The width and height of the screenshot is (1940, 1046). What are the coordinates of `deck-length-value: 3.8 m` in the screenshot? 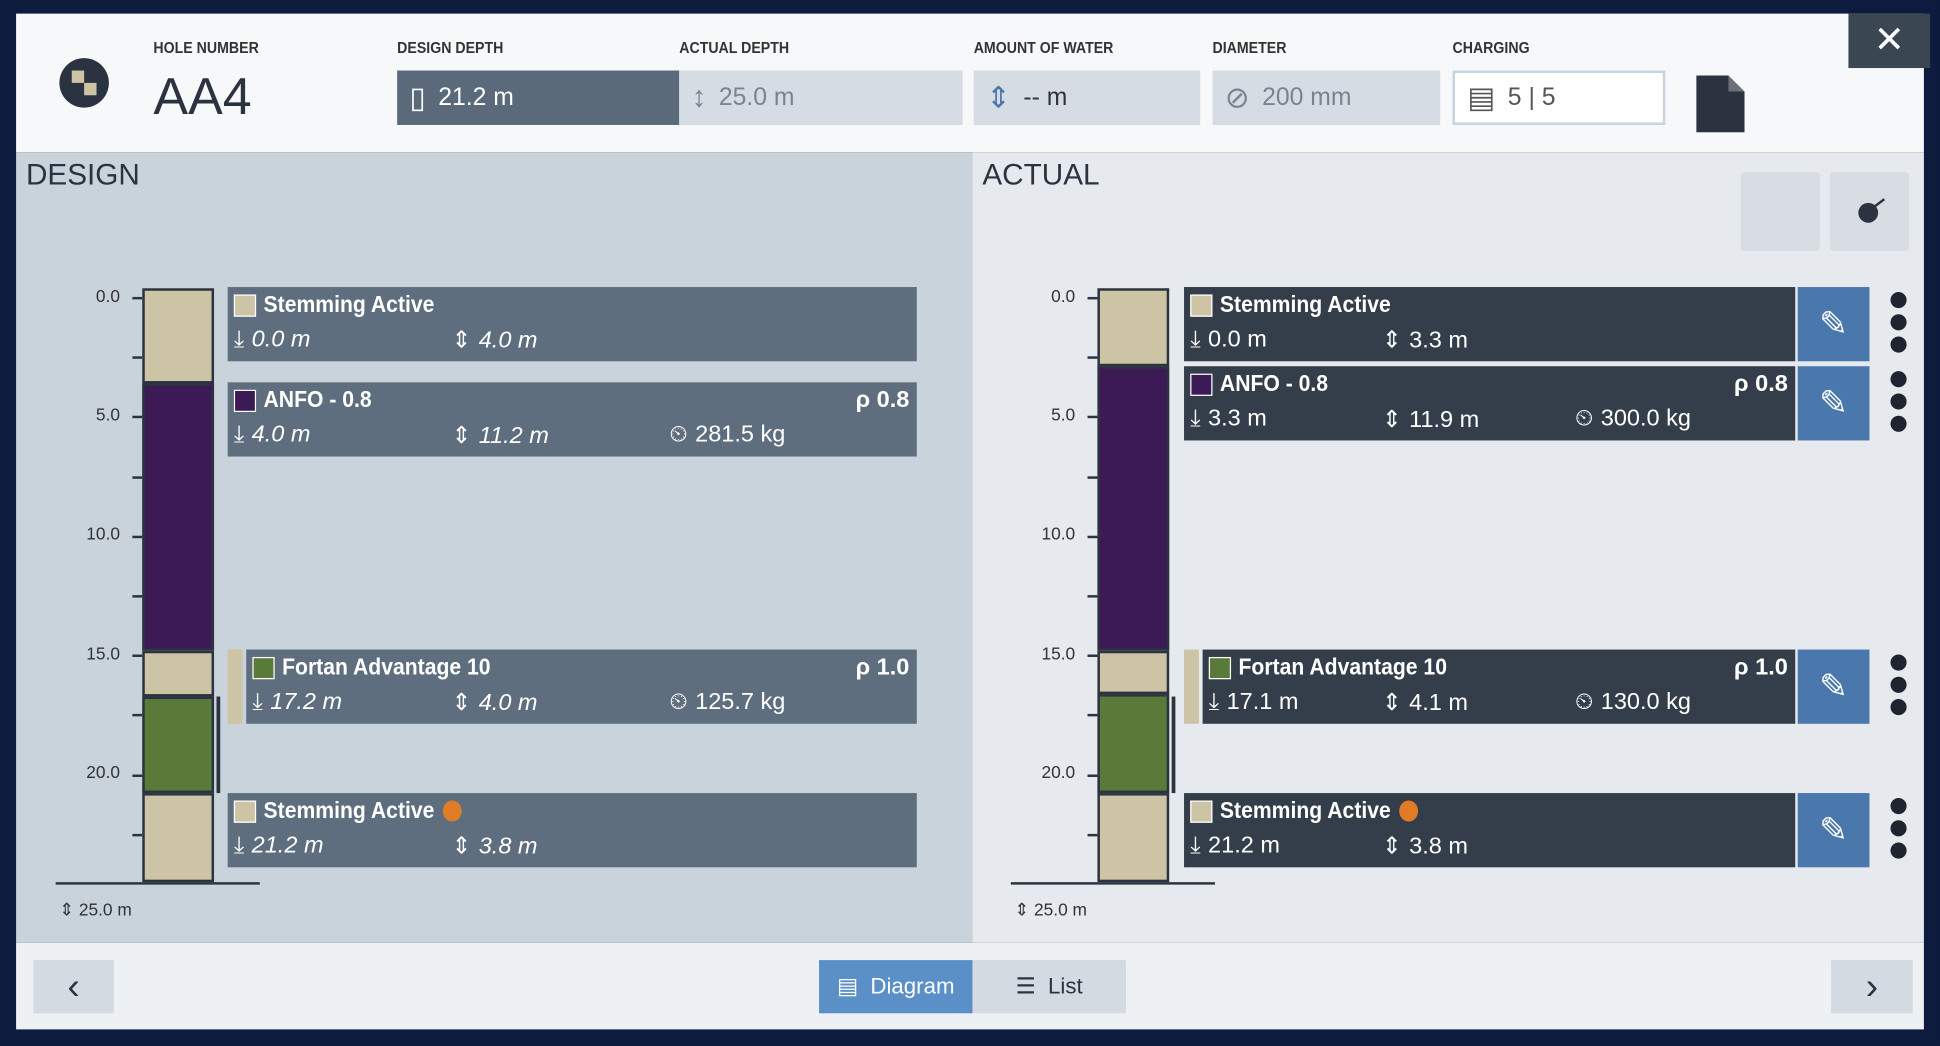 It's located at (1438, 846).